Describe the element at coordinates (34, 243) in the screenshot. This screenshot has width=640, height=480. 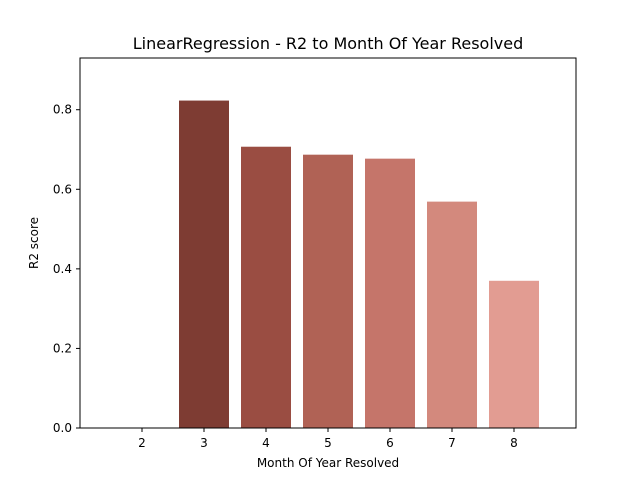
I see `y-axis-label: R2 score` at that location.